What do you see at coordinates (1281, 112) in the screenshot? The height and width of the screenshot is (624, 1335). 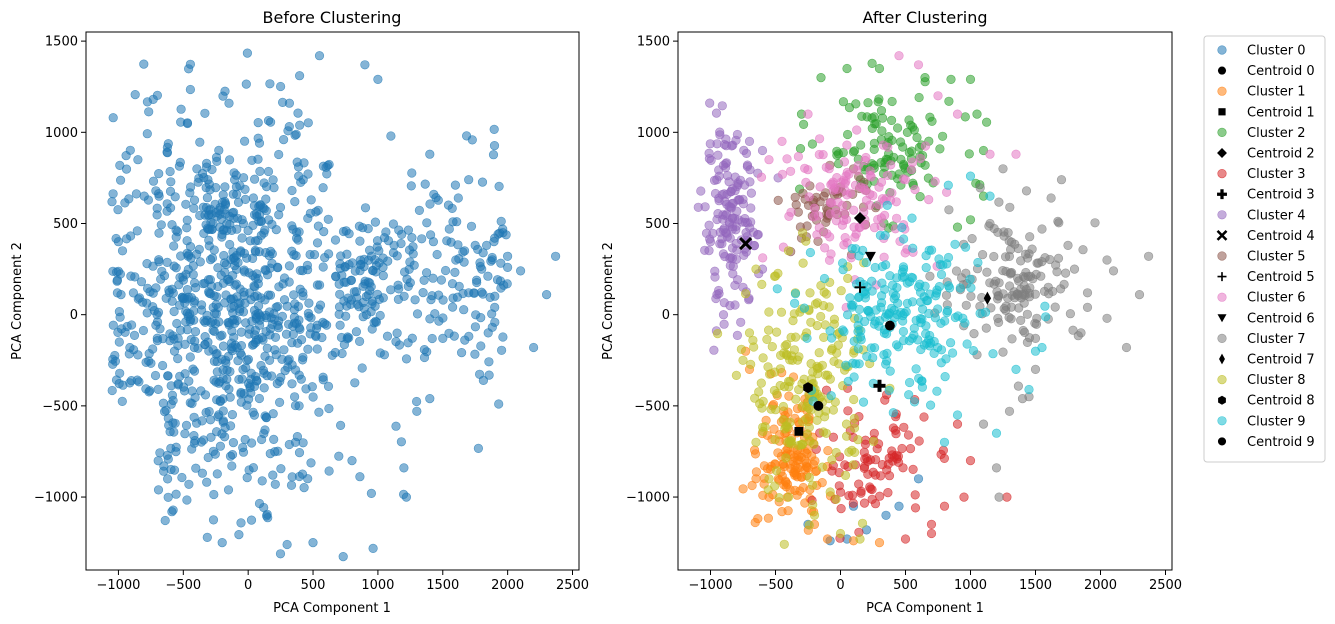 I see `legend-label: Centroid 1` at bounding box center [1281, 112].